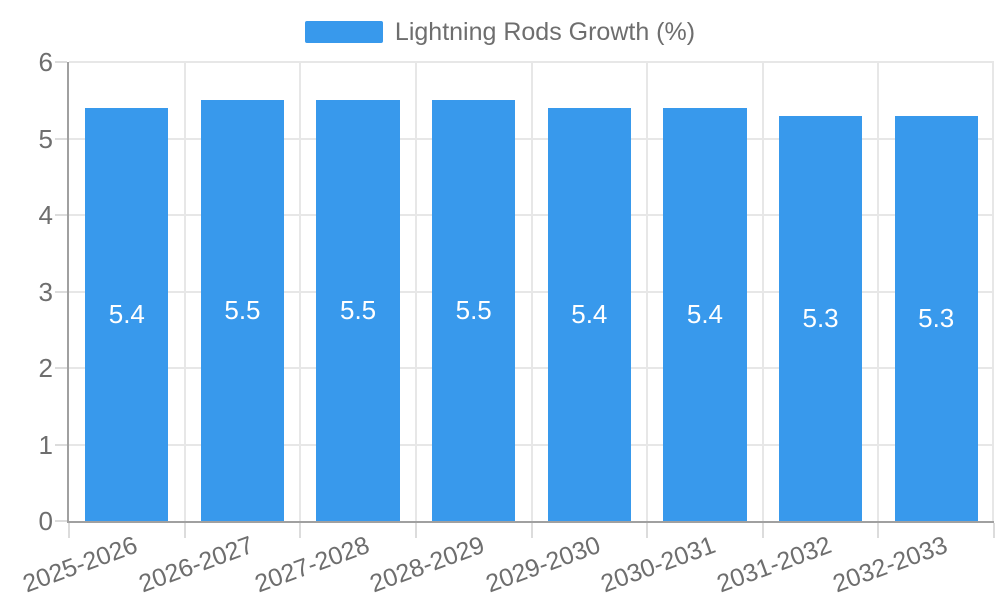 This screenshot has width=1000, height=600. Describe the element at coordinates (343, 32) in the screenshot. I see `legend-swatch` at that location.